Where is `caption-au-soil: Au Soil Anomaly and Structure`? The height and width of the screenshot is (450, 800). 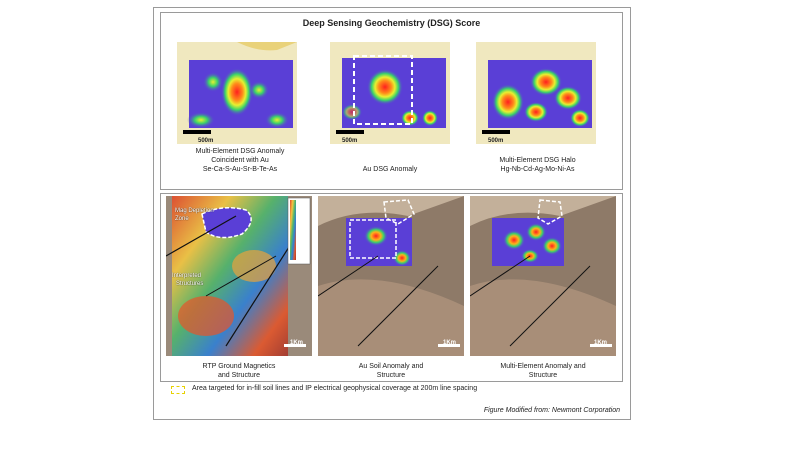 caption-au-soil: Au Soil Anomaly and Structure is located at coordinates (391, 371).